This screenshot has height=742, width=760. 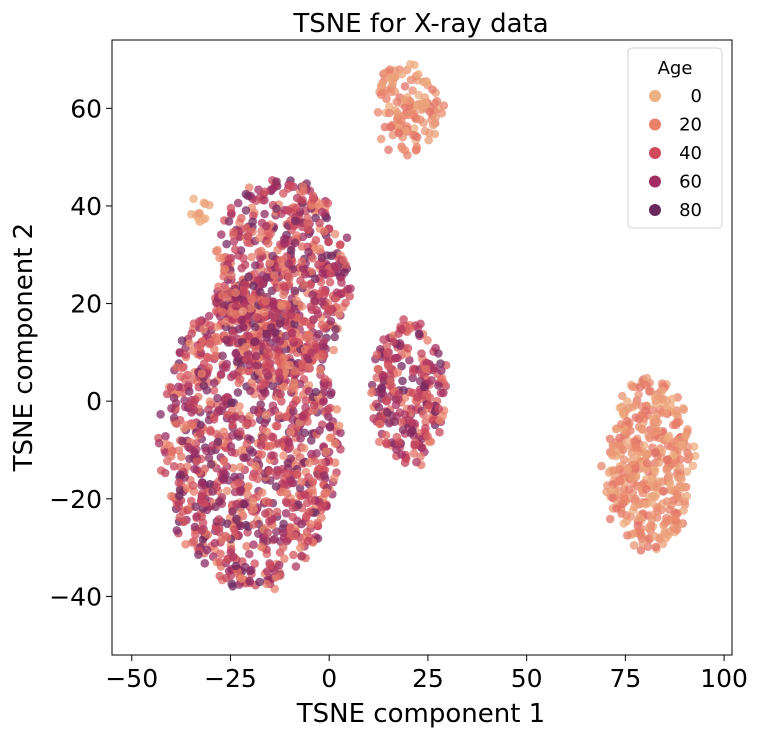 What do you see at coordinates (696, 96) in the screenshot?
I see `legend-label: 0` at bounding box center [696, 96].